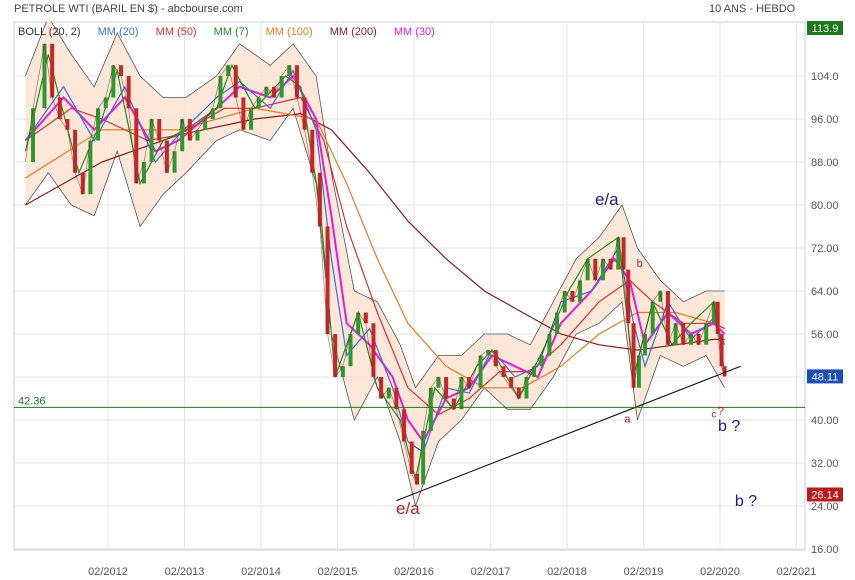 The width and height of the screenshot is (855, 580). I want to click on y-tick-label: 104.0, so click(825, 77).